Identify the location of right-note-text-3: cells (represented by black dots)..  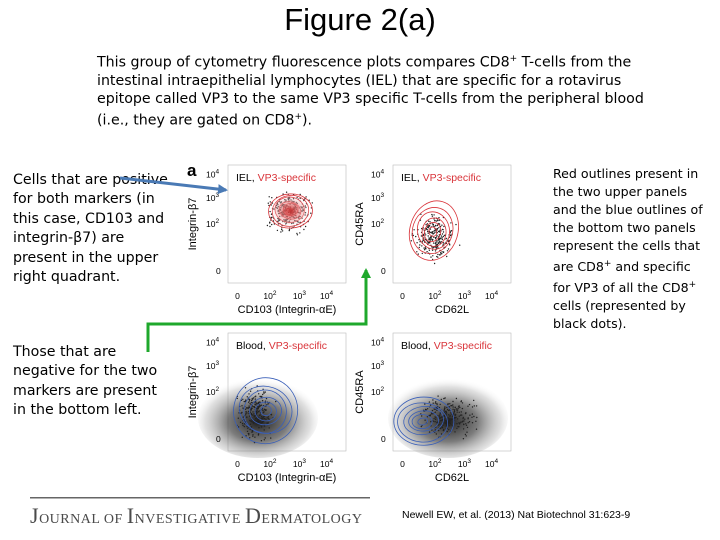
(619, 315).